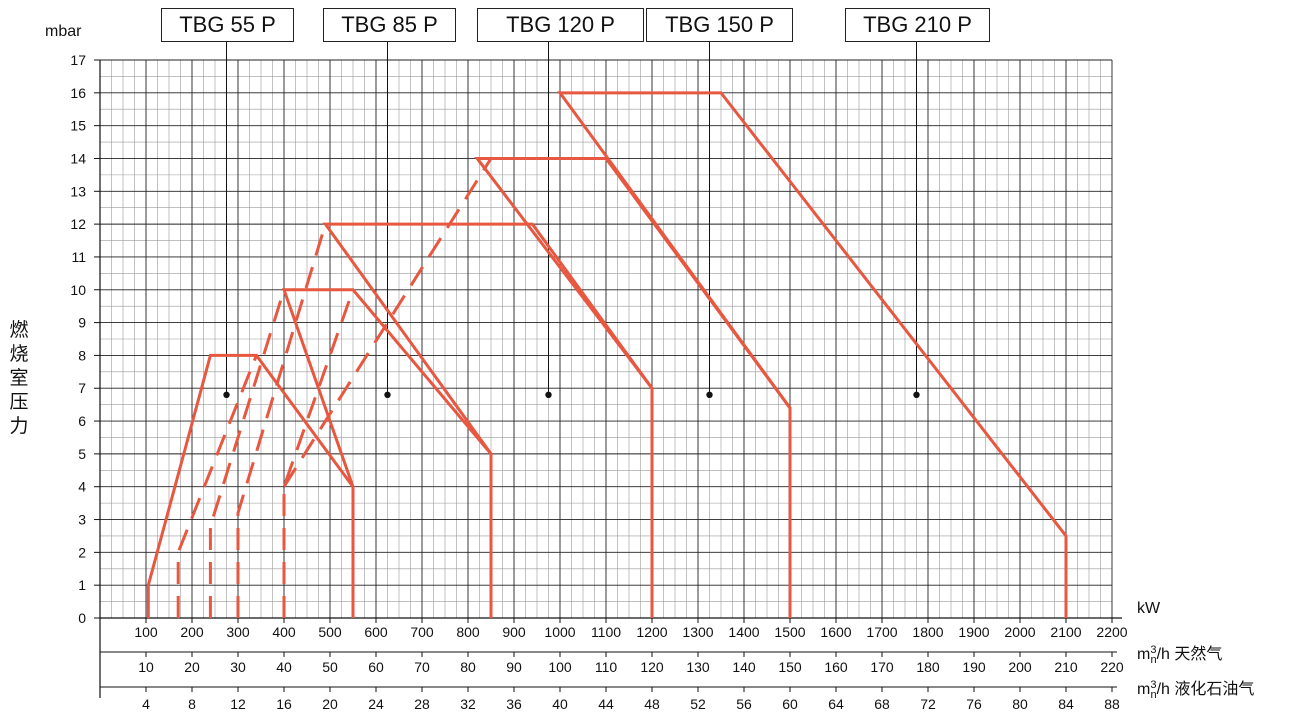 This screenshot has width=1294, height=717. Describe the element at coordinates (927, 632) in the screenshot. I see `x-tick-label: 1800` at that location.